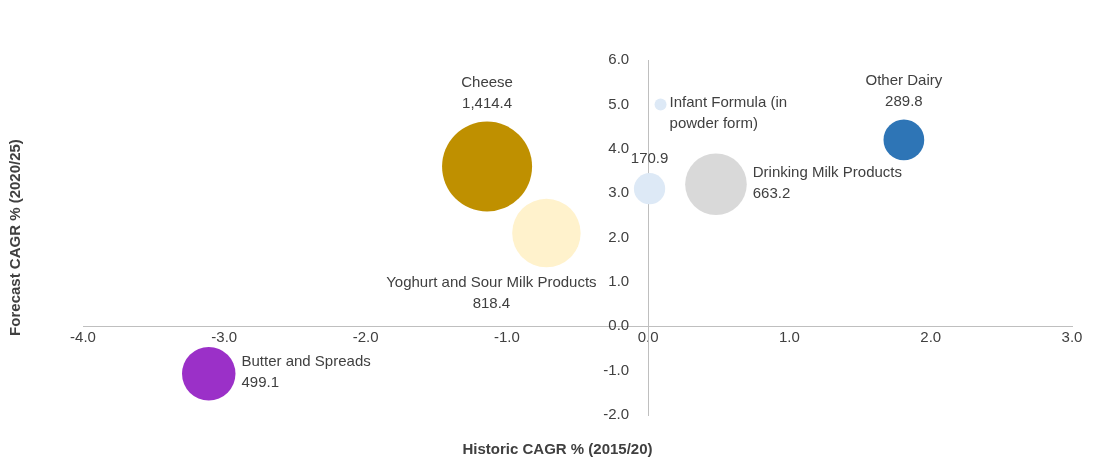 This screenshot has width=1117, height=460. I want to click on data-label: 818.4, so click(491, 302).